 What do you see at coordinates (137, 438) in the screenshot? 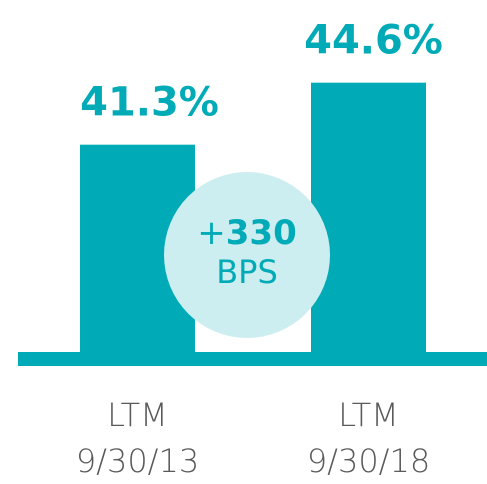
I see `category-label: LTM 9/30/13` at bounding box center [137, 438].